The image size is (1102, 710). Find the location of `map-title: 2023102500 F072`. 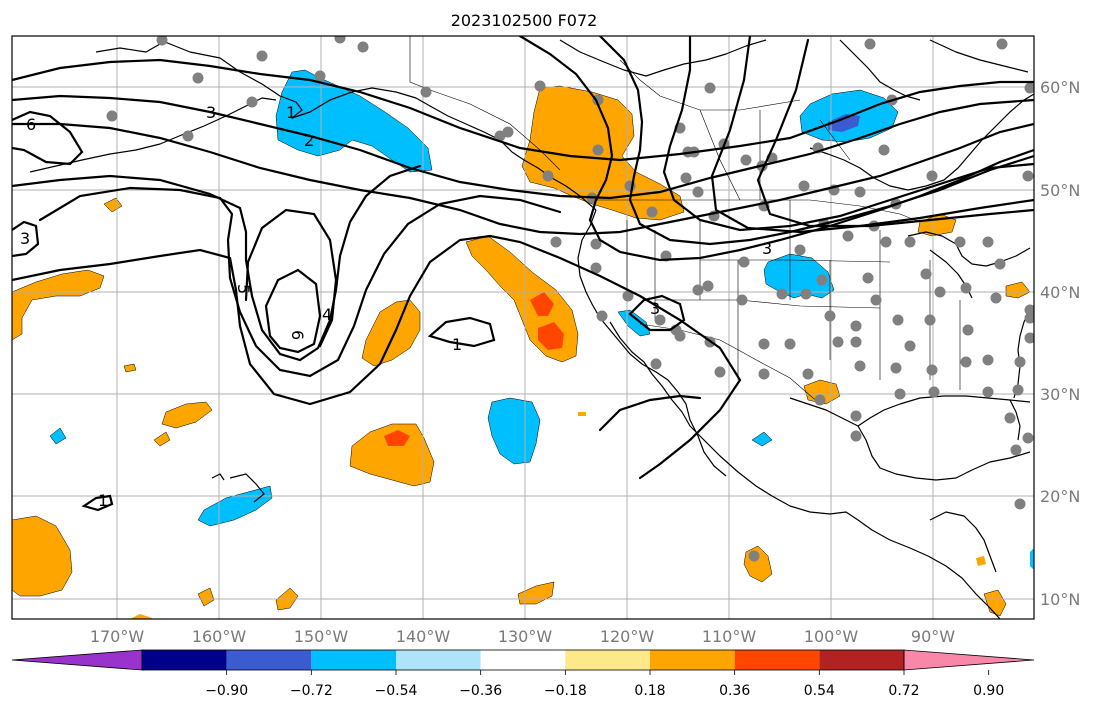

map-title: 2023102500 F072 is located at coordinates (524, 20).